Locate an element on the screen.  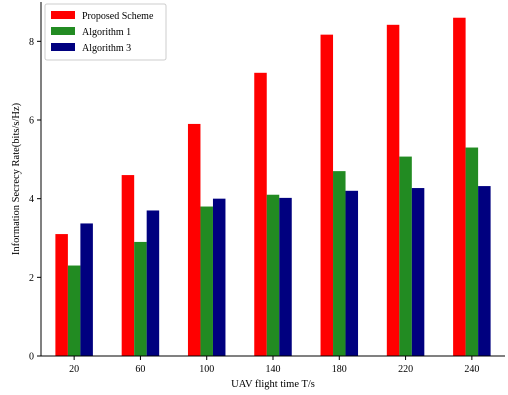
x-tick-label: 140 is located at coordinates (273, 369).